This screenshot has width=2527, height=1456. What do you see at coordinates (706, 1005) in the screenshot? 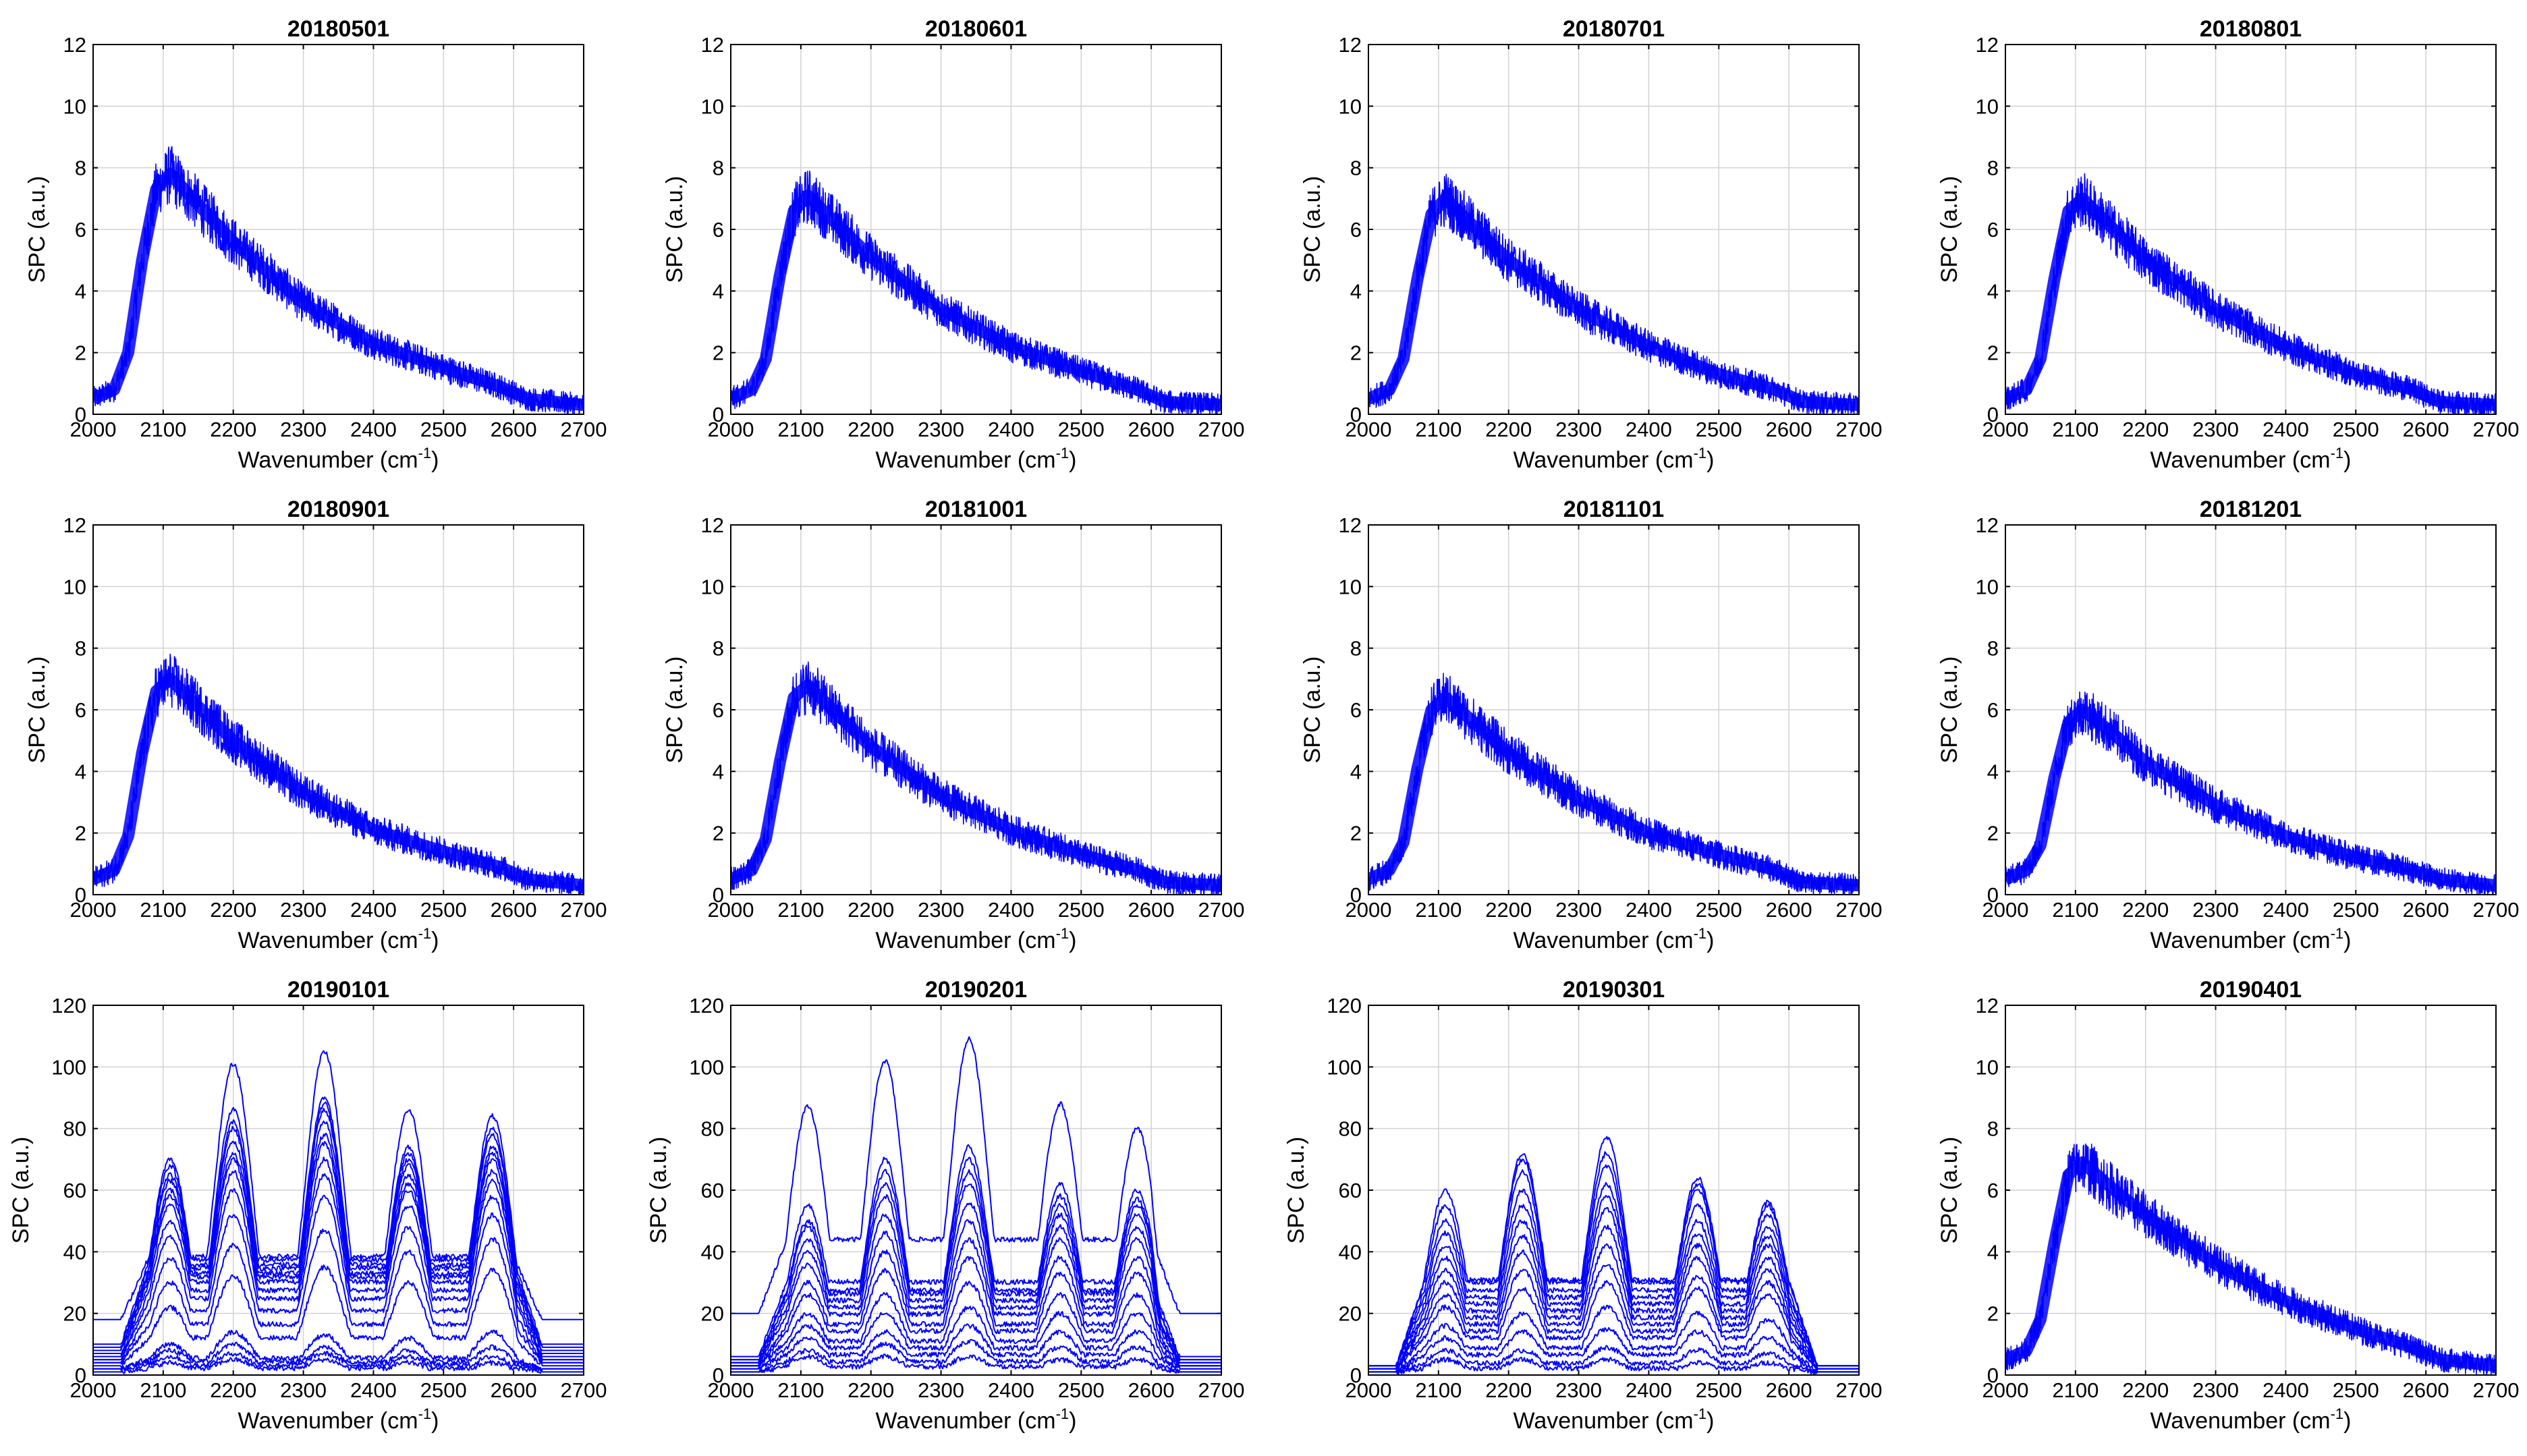
I see `y-tick-label: 120` at bounding box center [706, 1005].